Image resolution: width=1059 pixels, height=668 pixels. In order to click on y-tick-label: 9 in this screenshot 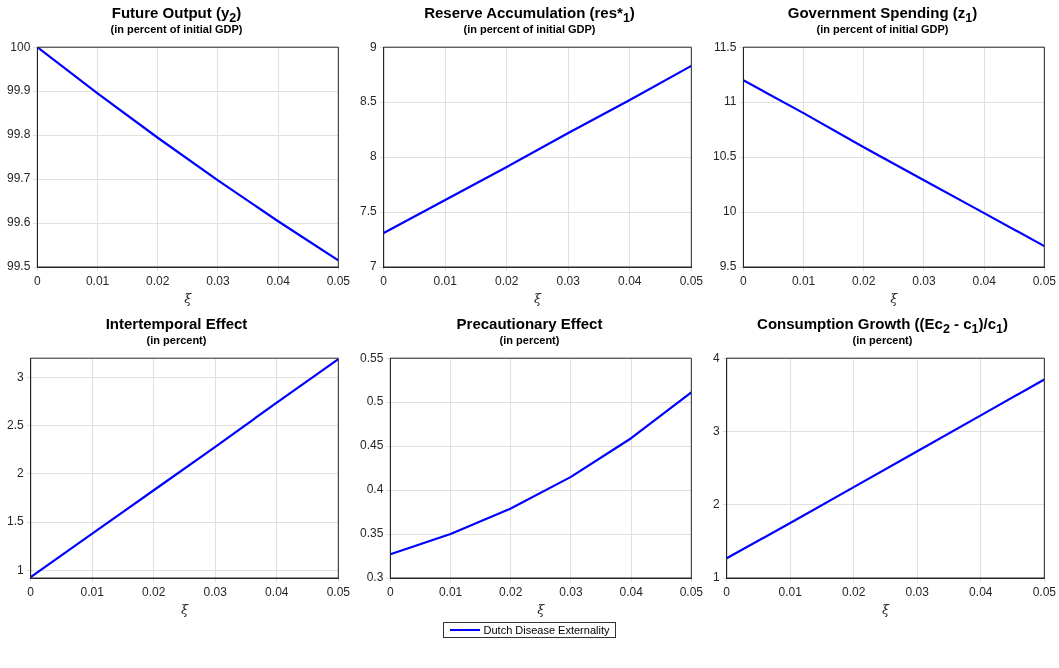, I will do `click(373, 46)`.